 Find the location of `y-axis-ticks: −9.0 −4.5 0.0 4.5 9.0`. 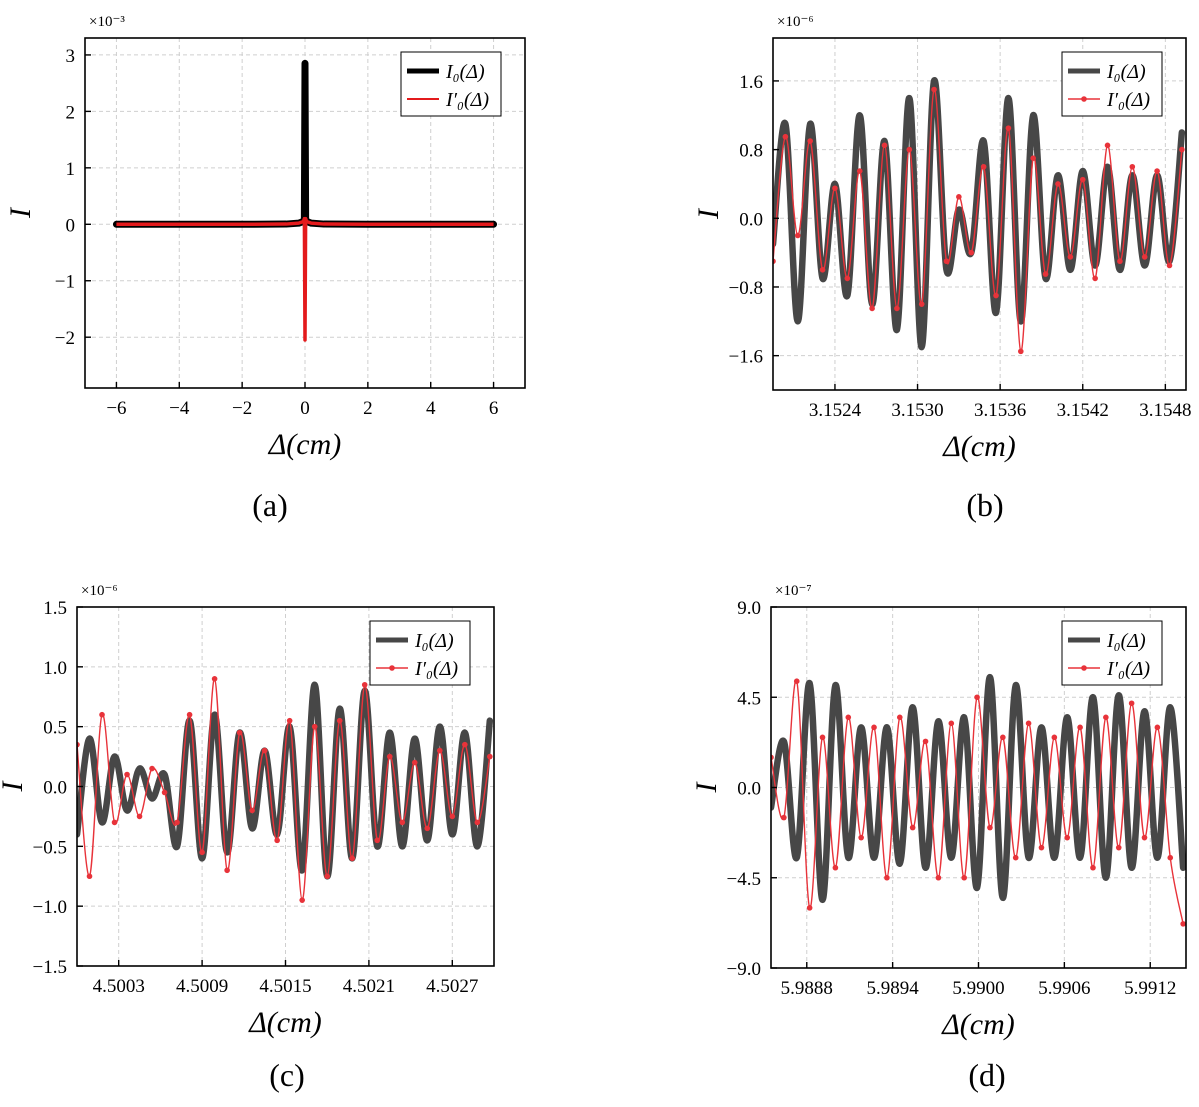

y-axis-ticks: −9.0 −4.5 0.0 4.5 9.0 is located at coordinates (752, 789).